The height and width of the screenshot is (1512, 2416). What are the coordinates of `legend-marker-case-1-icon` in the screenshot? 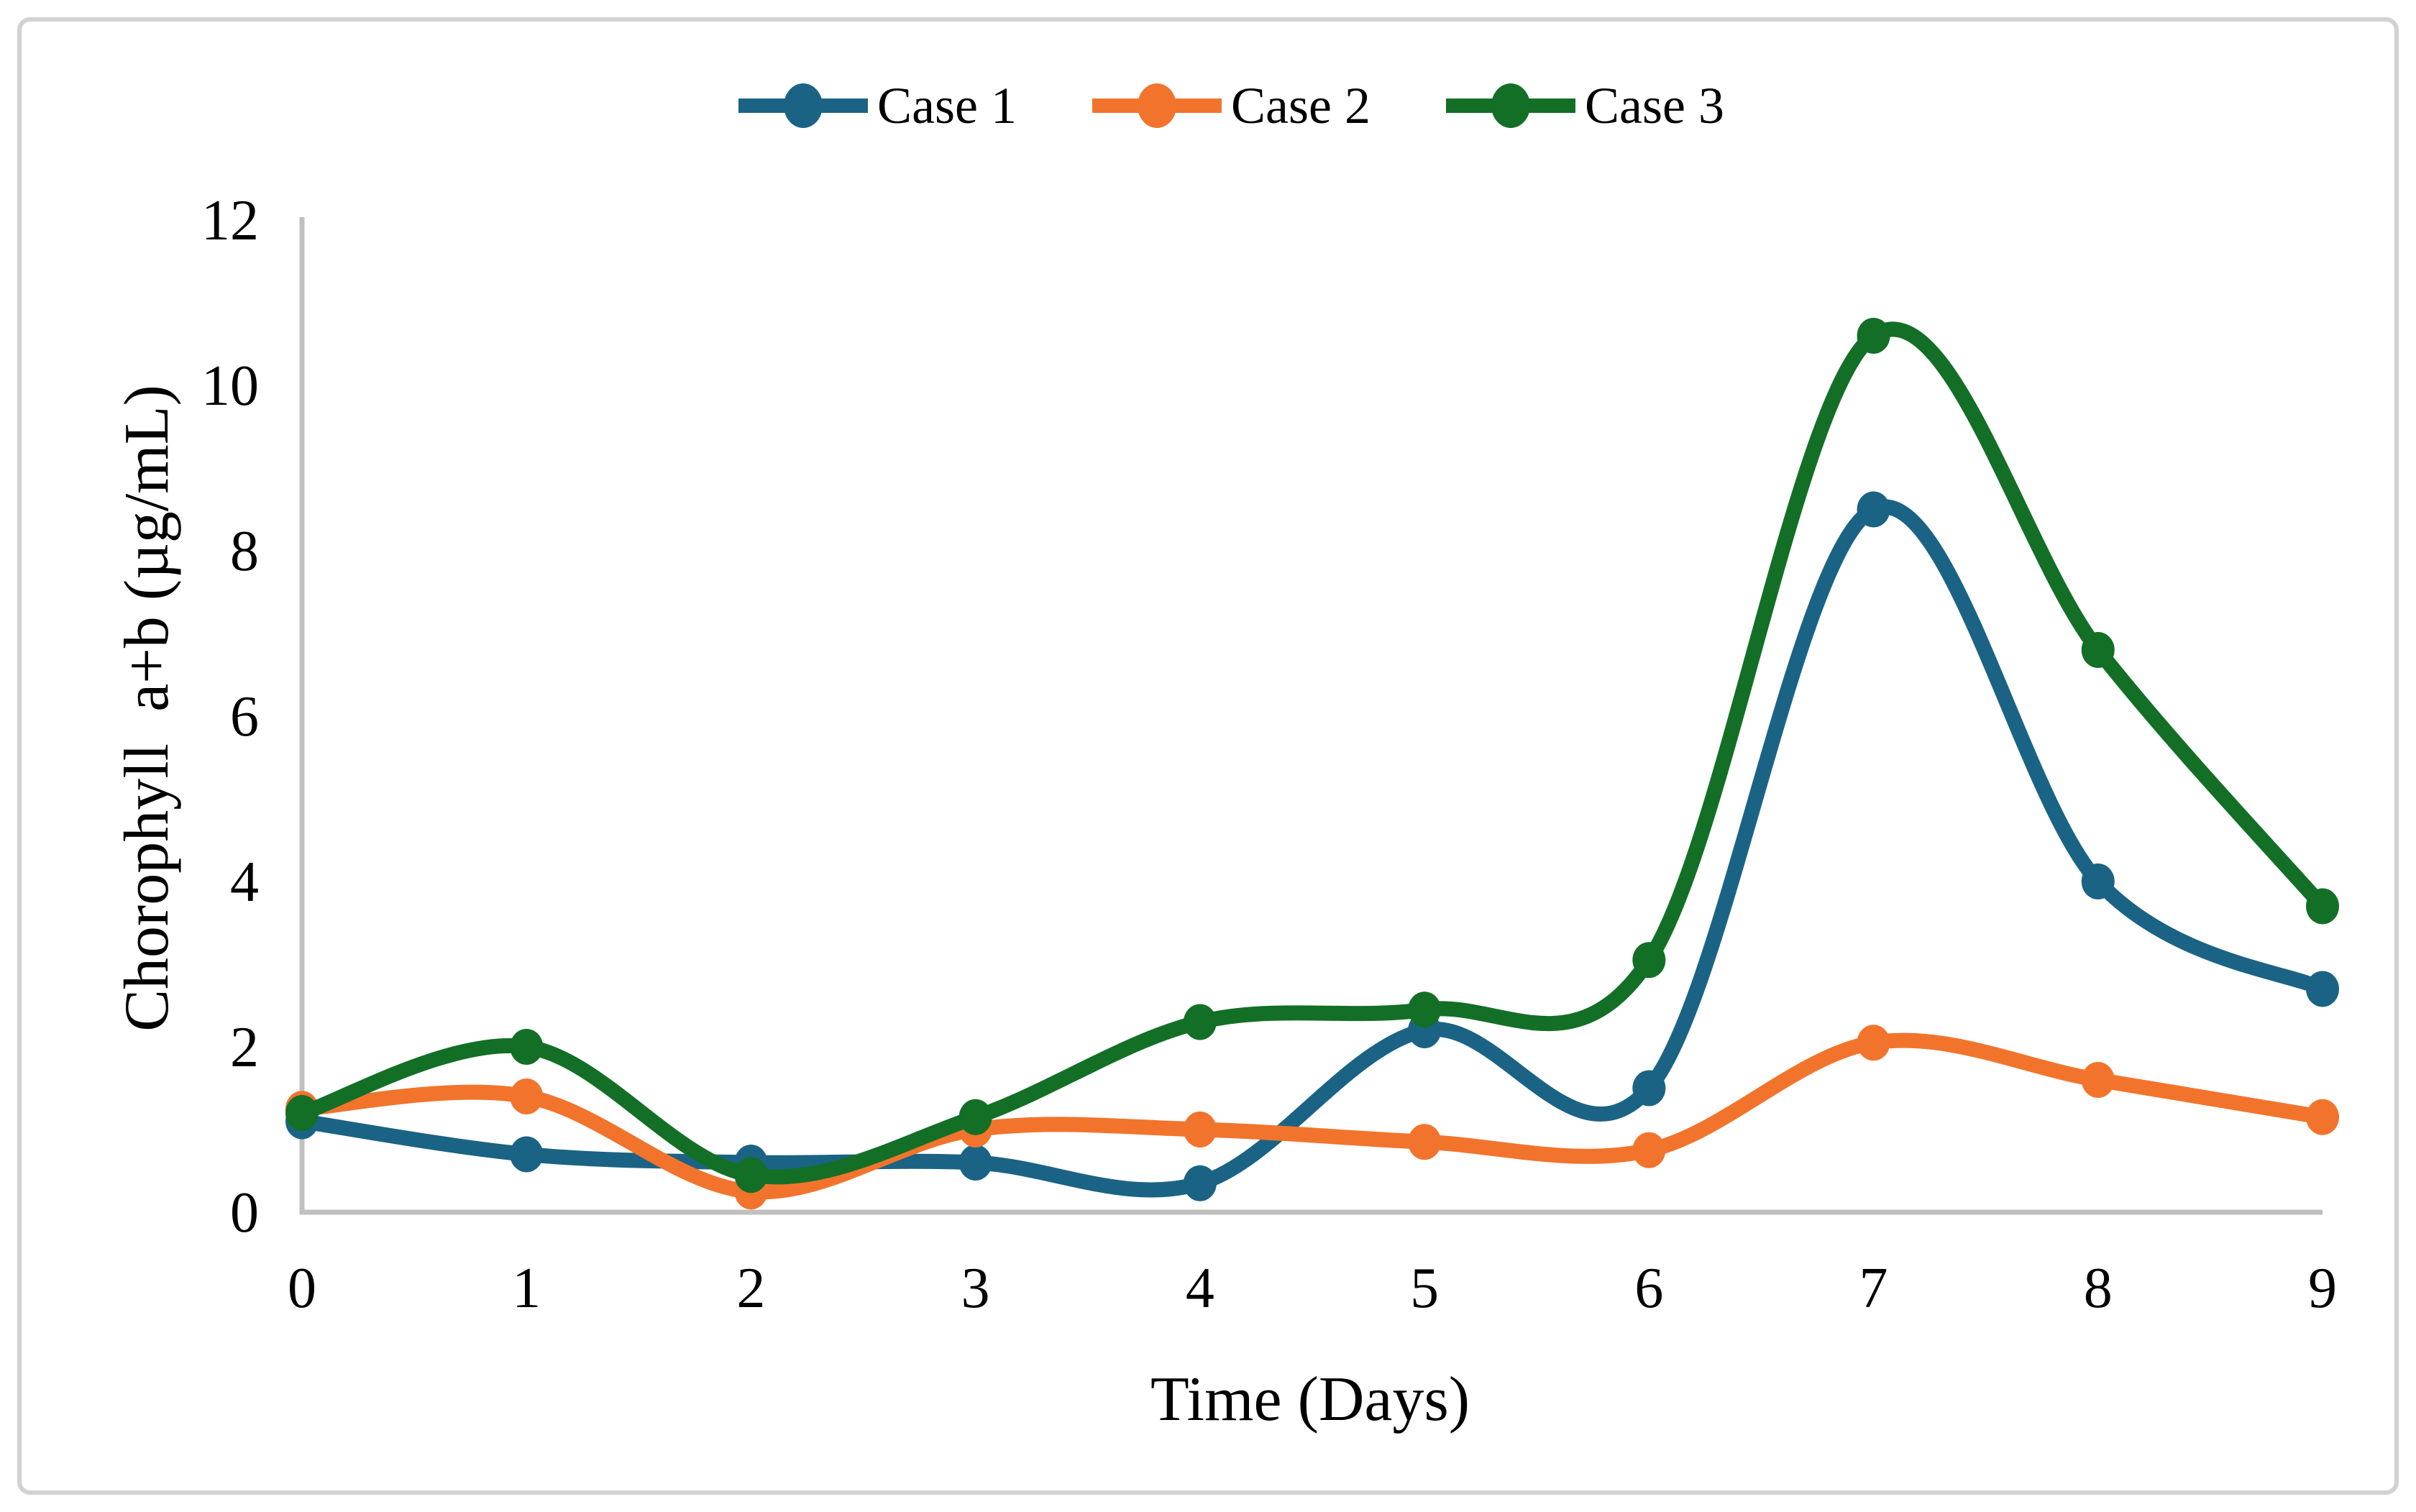 It's located at (804, 105).